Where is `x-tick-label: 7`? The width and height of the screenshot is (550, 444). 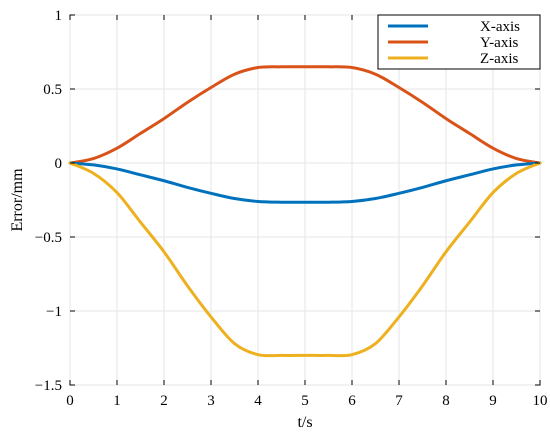
x-tick-label: 7 is located at coordinates (399, 401).